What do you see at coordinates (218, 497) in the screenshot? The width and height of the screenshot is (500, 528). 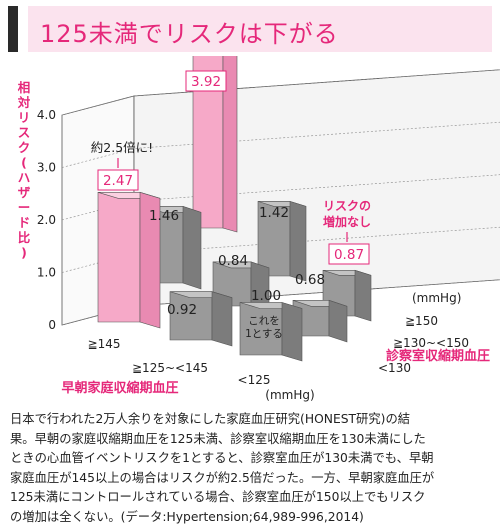 I see `caption-line: 125未満にコントロールされている場合、診察室血圧が150以上でもリスク` at bounding box center [218, 497].